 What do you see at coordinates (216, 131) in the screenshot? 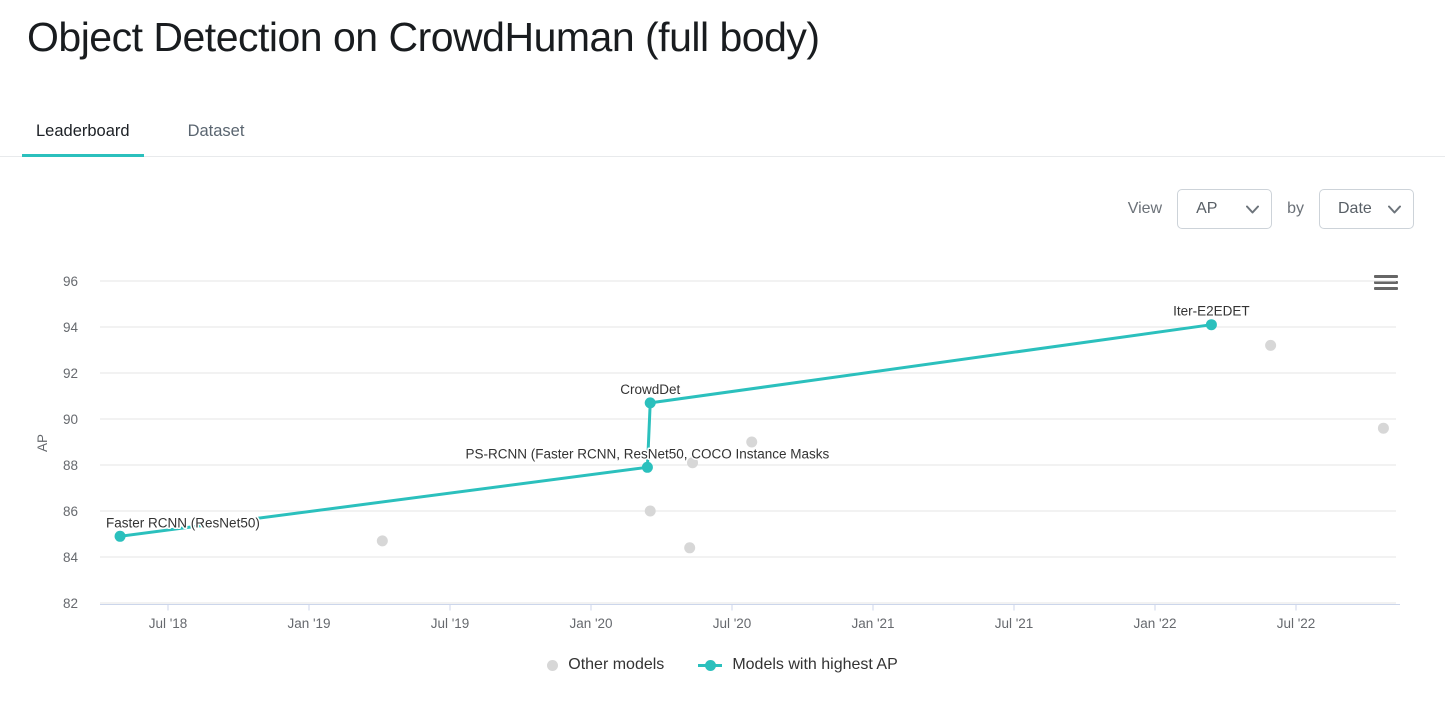
I see `tab-dataset: Dataset` at bounding box center [216, 131].